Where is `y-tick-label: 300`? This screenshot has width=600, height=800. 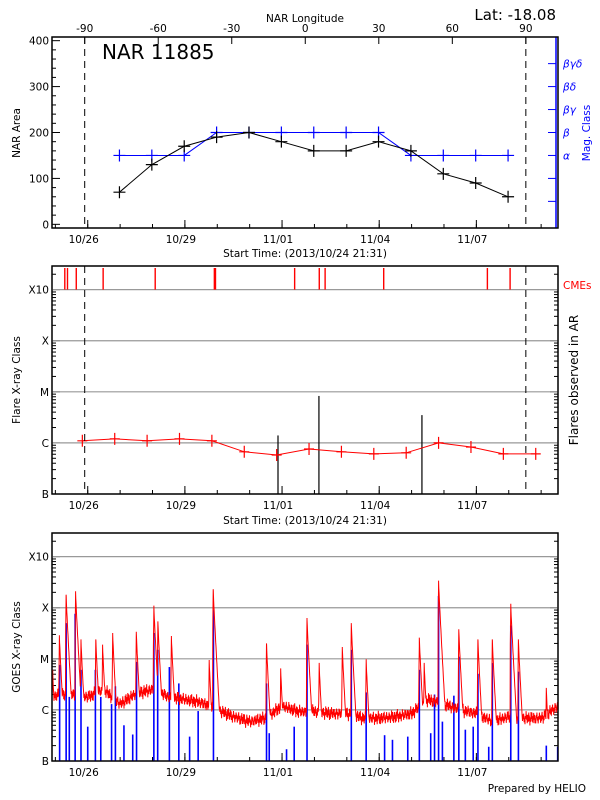 y-tick-label: 300 is located at coordinates (39, 88).